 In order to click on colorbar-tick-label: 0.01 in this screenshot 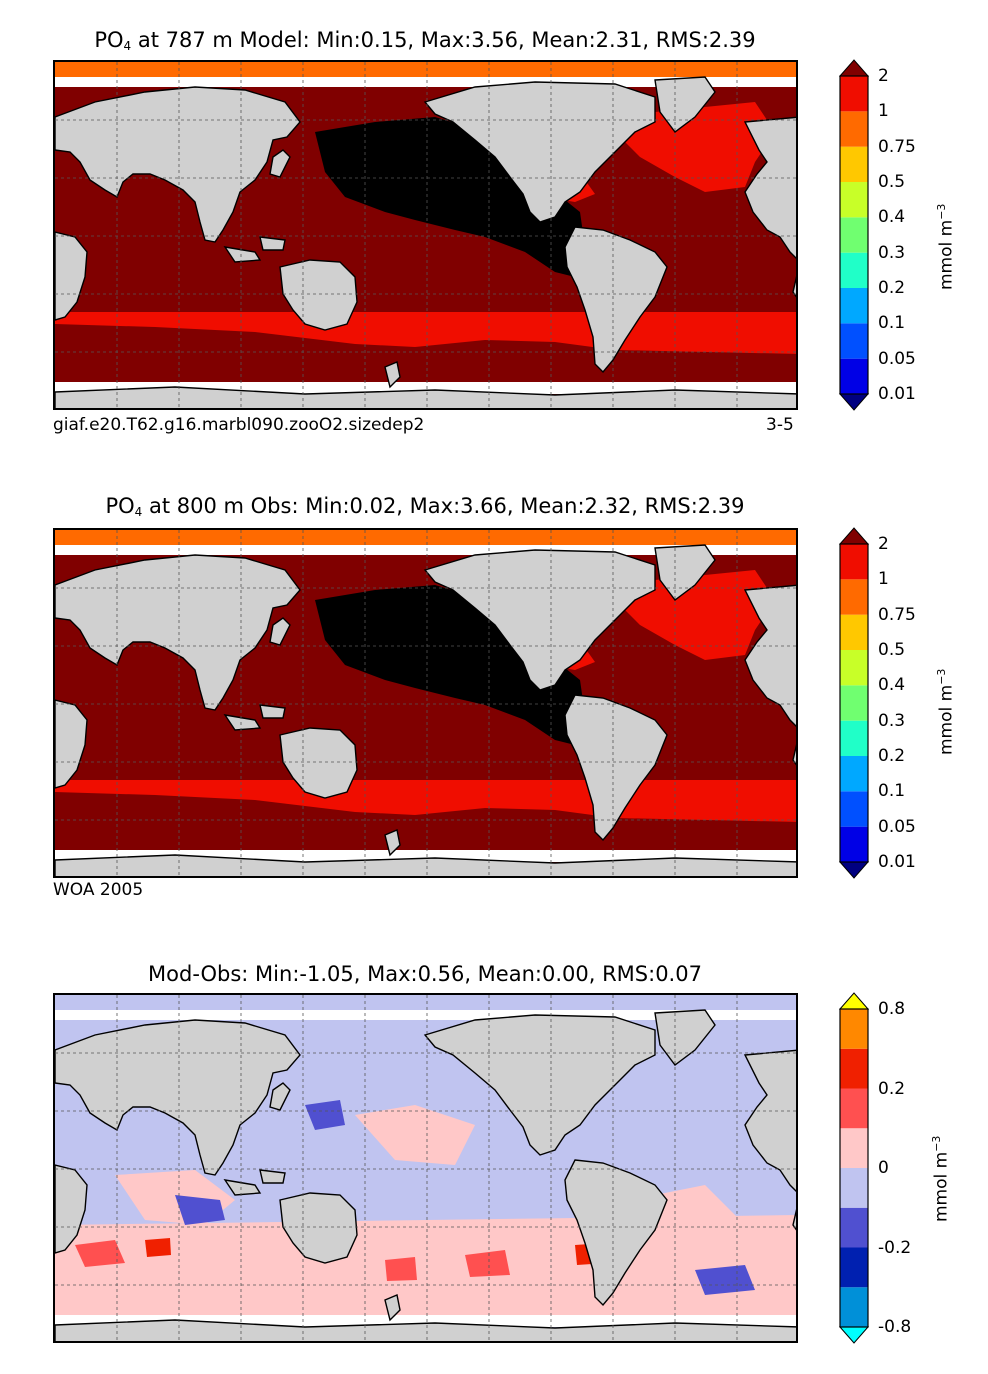, I will do `click(897, 394)`.